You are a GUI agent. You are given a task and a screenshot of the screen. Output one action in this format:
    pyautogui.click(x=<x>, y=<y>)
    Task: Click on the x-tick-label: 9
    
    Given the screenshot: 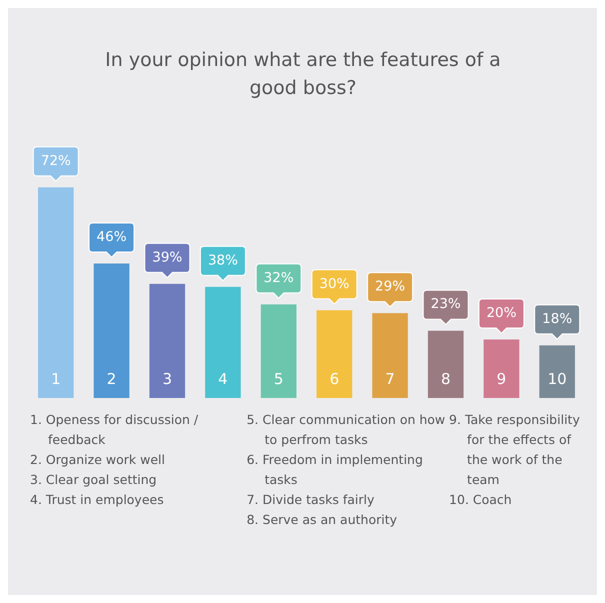 What is the action you would take?
    pyautogui.click(x=501, y=379)
    